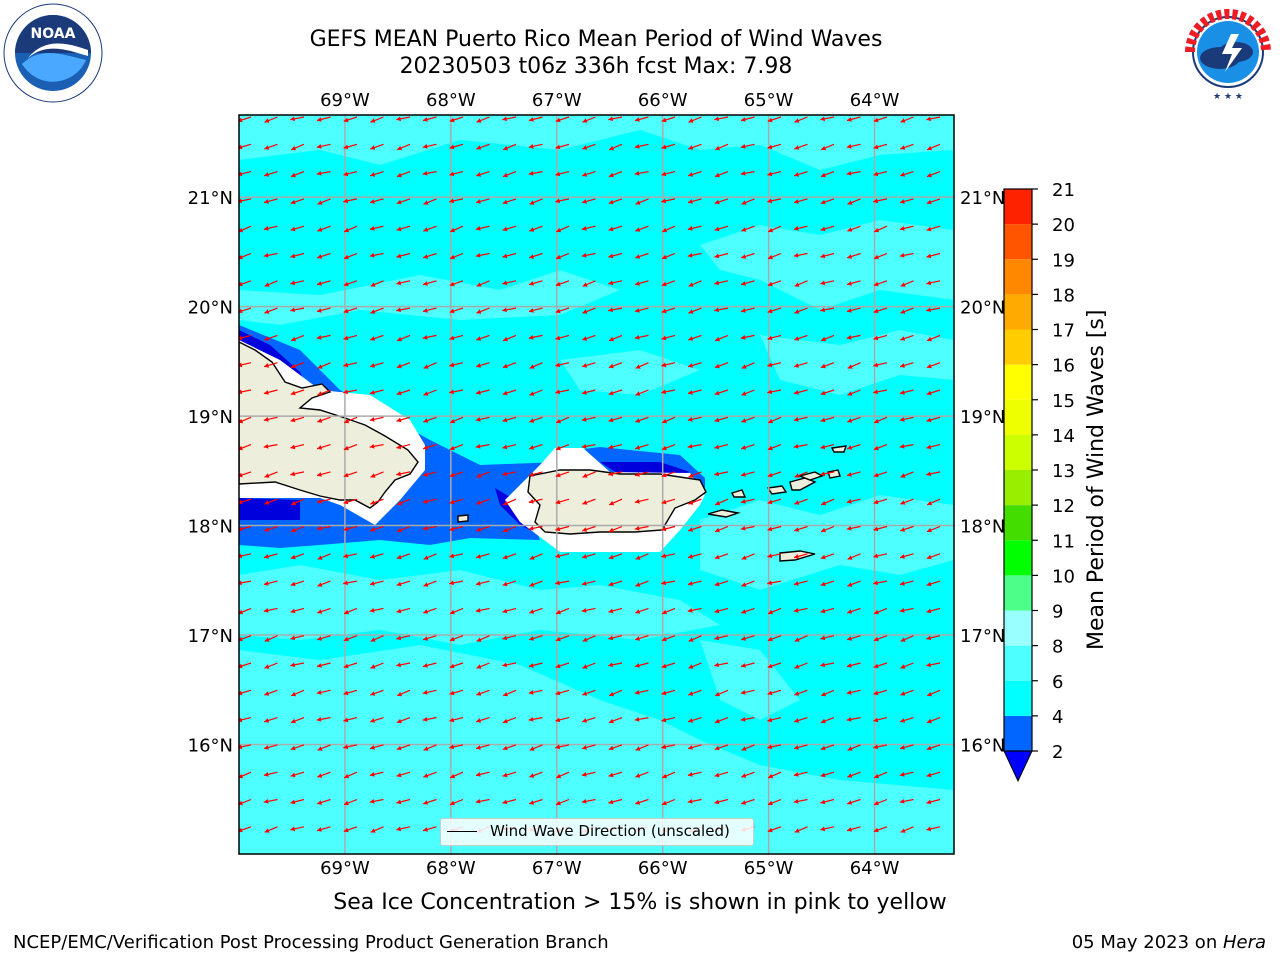 The image size is (1280, 960). I want to click on footer-date-text: 05 May 2023 on, so click(1147, 942).